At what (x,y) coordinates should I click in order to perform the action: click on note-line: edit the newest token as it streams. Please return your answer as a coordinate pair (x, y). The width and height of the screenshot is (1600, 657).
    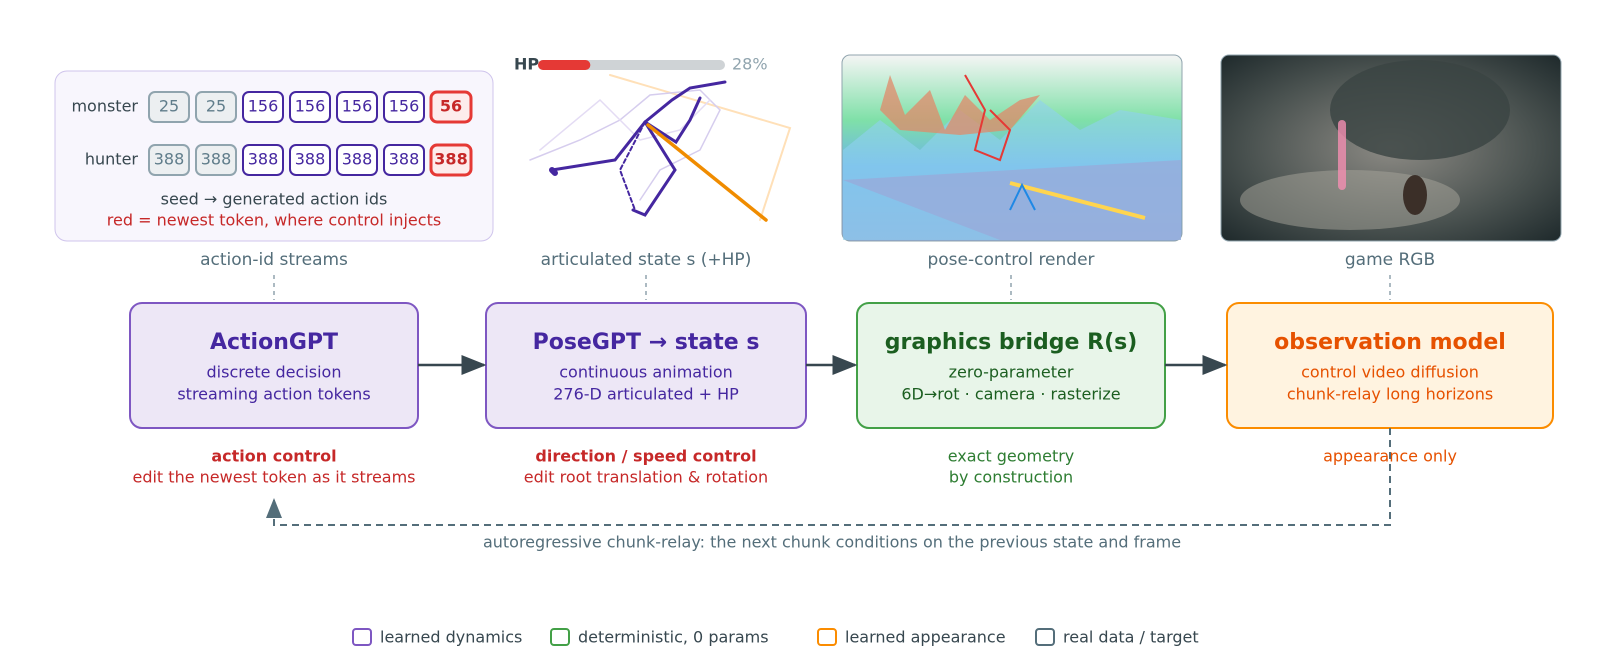
    Looking at the image, I should click on (273, 477).